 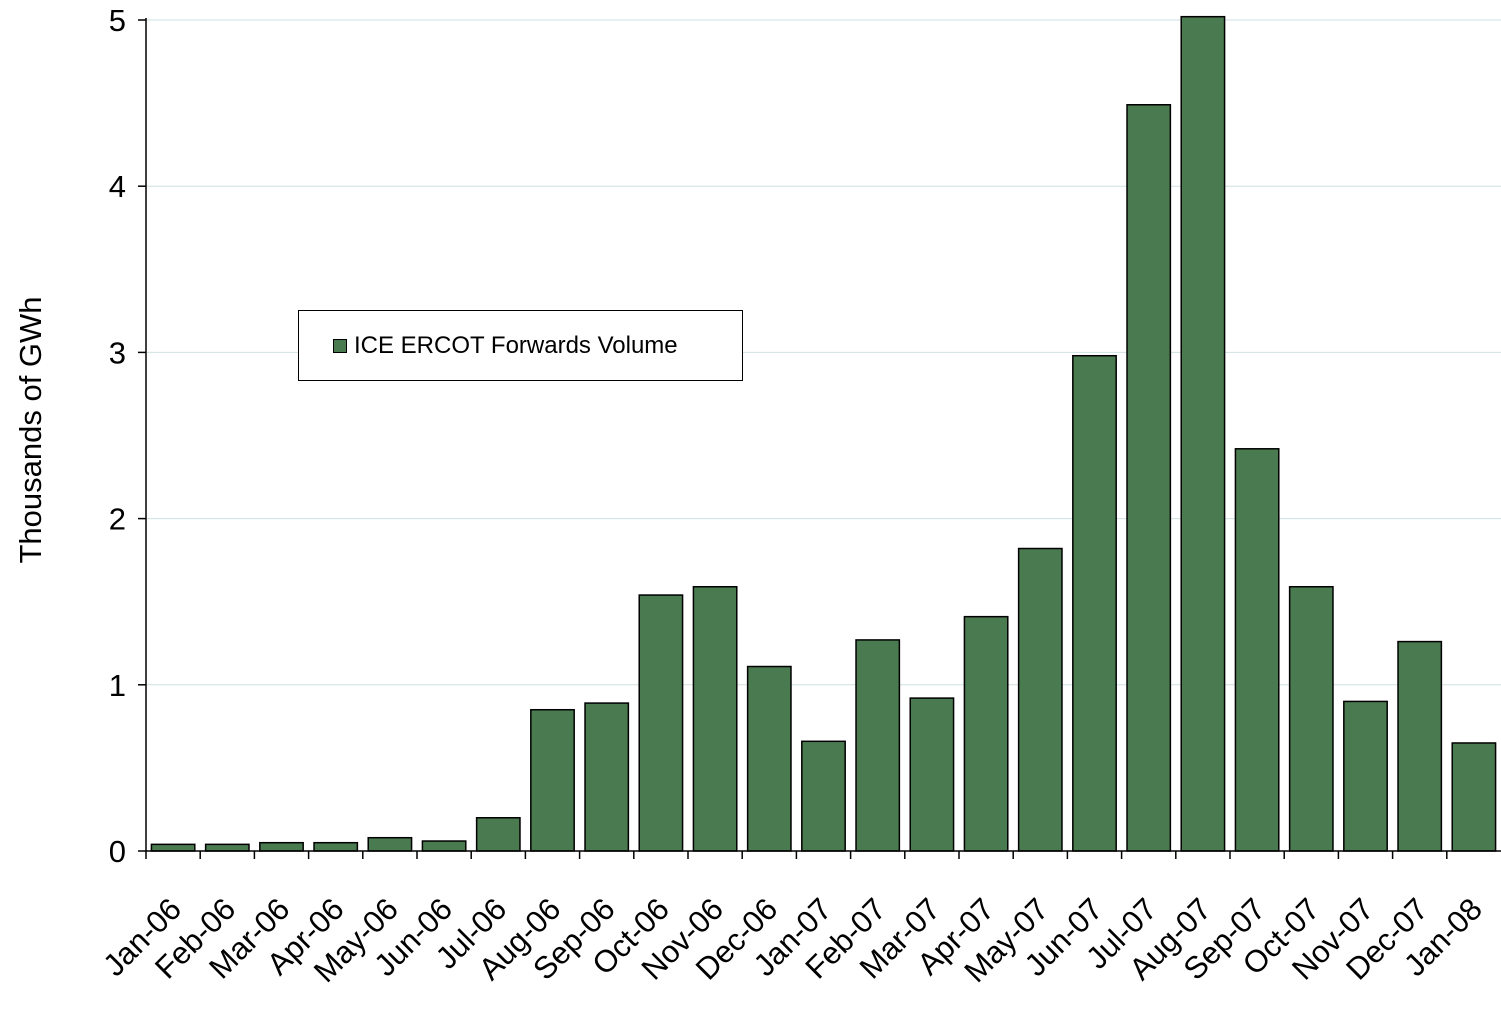 I want to click on y-tick-label-3: 3, so click(x=117, y=352).